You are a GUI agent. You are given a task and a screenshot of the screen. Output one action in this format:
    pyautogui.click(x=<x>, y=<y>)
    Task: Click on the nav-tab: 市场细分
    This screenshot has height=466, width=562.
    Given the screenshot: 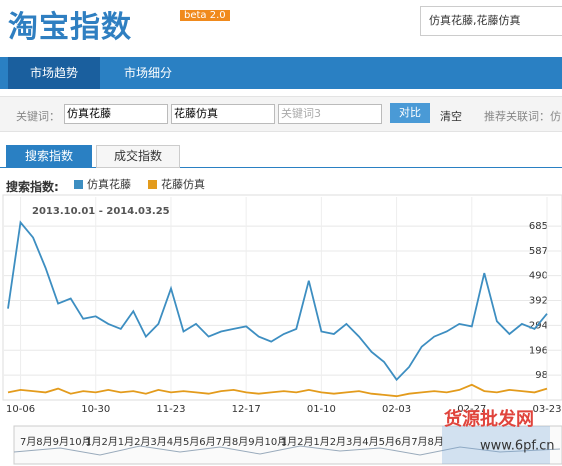 What is the action you would take?
    pyautogui.click(x=147, y=73)
    